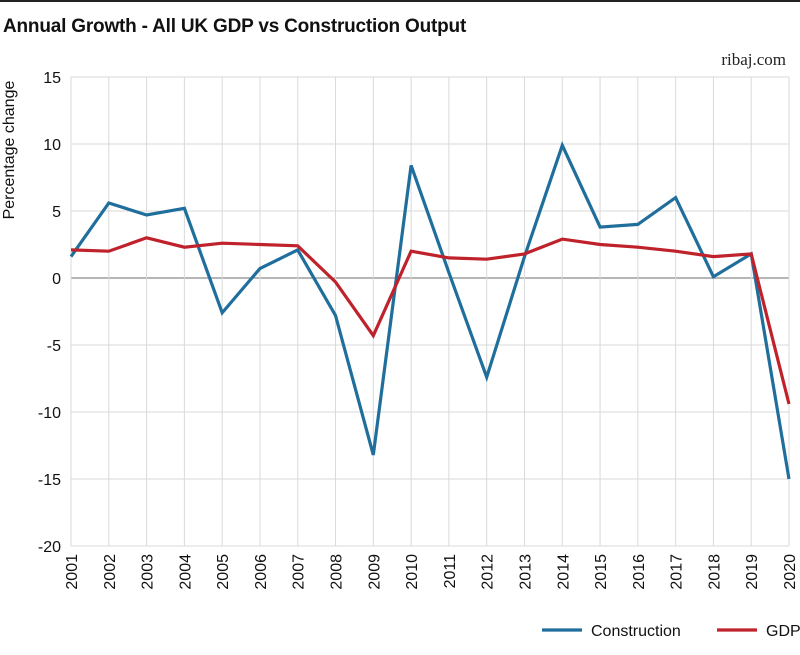  What do you see at coordinates (790, 572) in the screenshot?
I see `x-tick-label: 2020` at bounding box center [790, 572].